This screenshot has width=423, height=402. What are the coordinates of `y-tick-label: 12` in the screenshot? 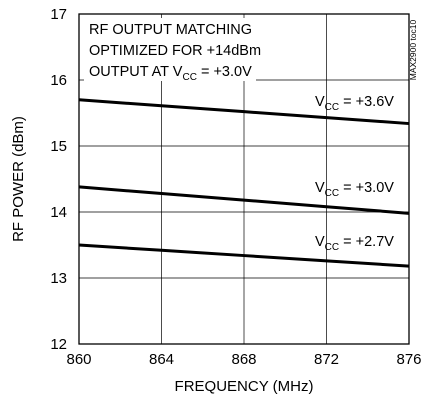 It's located at (58, 344).